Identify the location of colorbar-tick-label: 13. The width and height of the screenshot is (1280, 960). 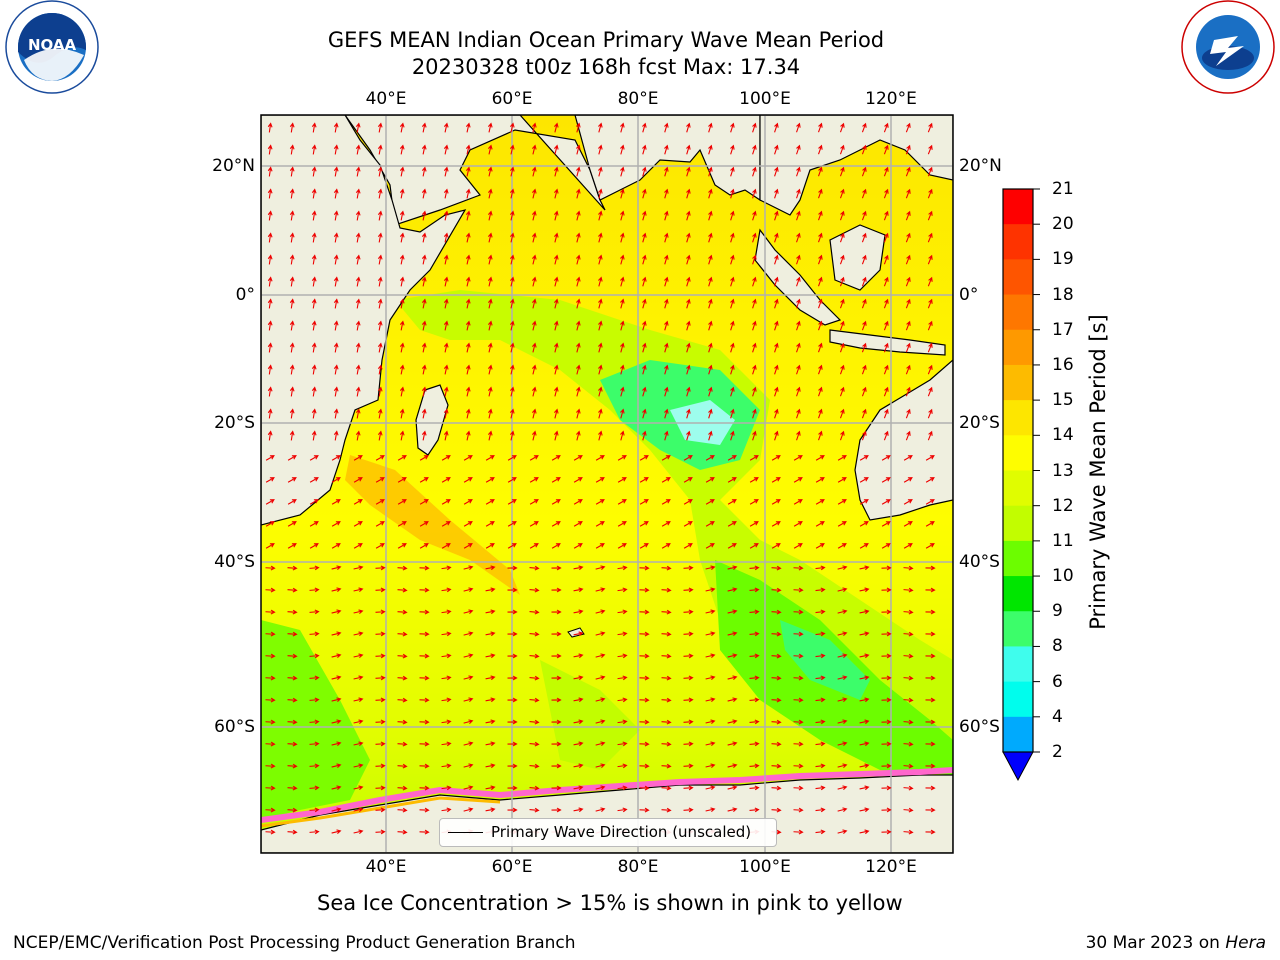
(1063, 470).